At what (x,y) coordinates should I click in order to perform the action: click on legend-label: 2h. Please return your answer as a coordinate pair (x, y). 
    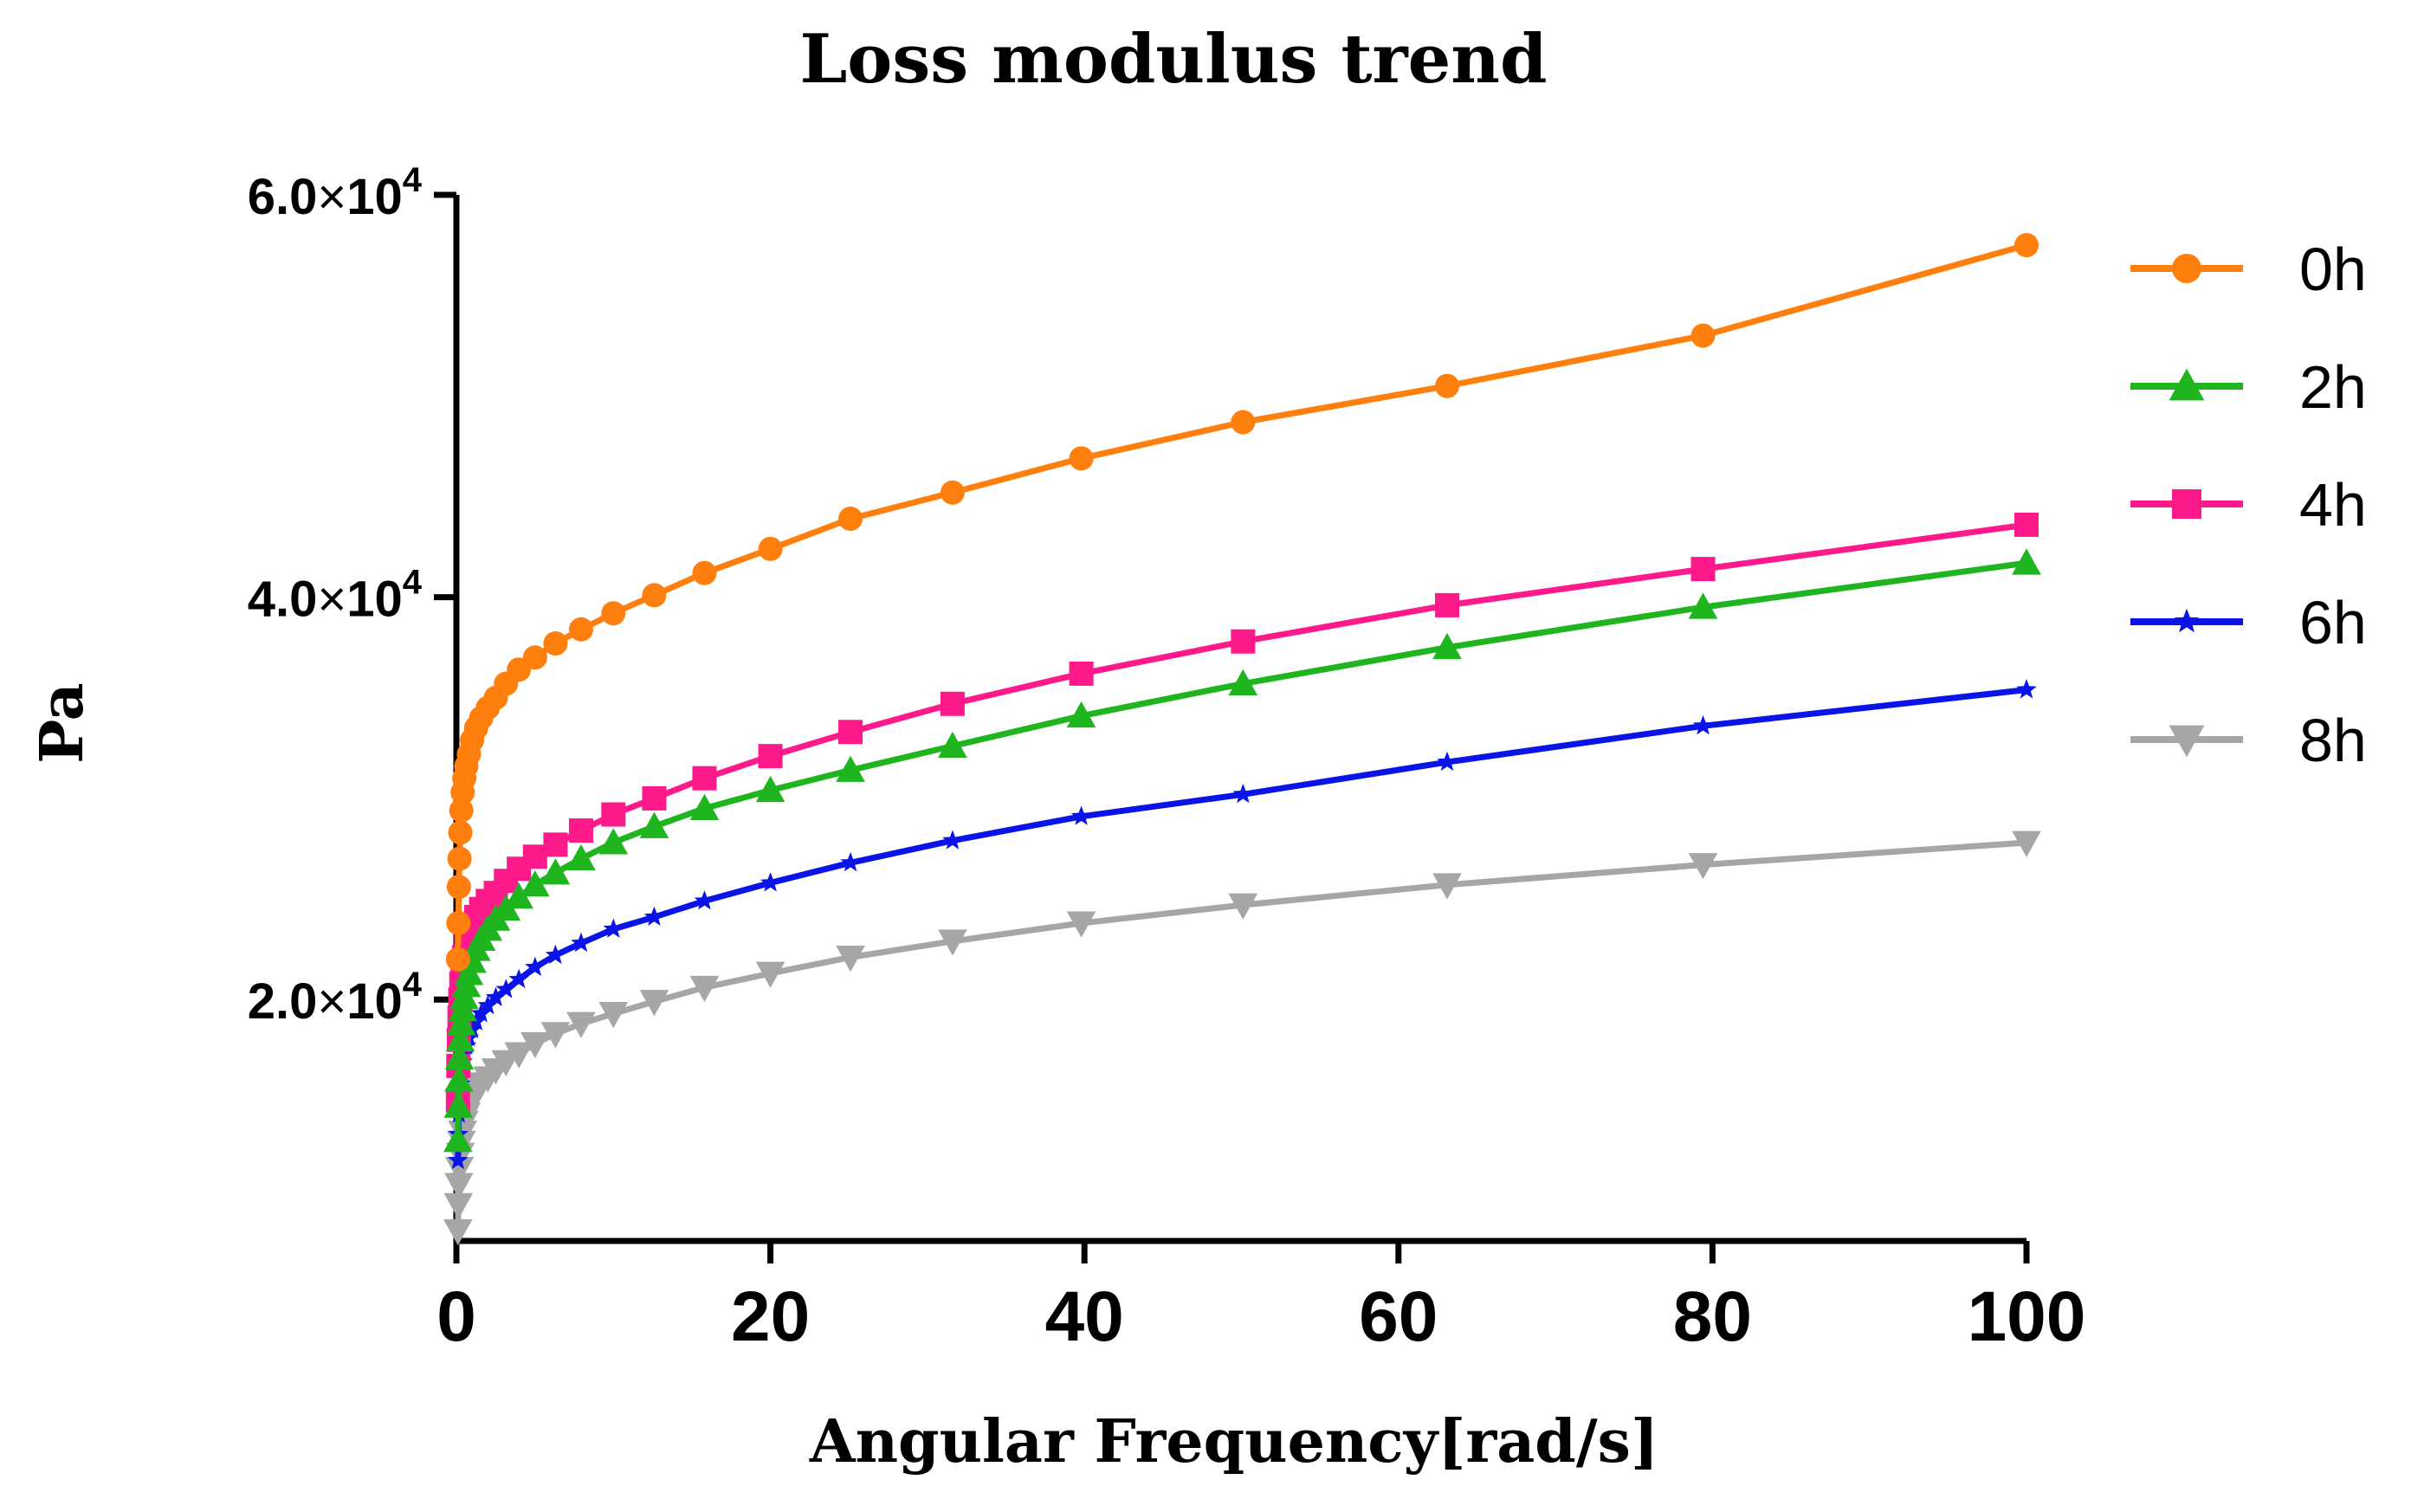
    Looking at the image, I should click on (2333, 387).